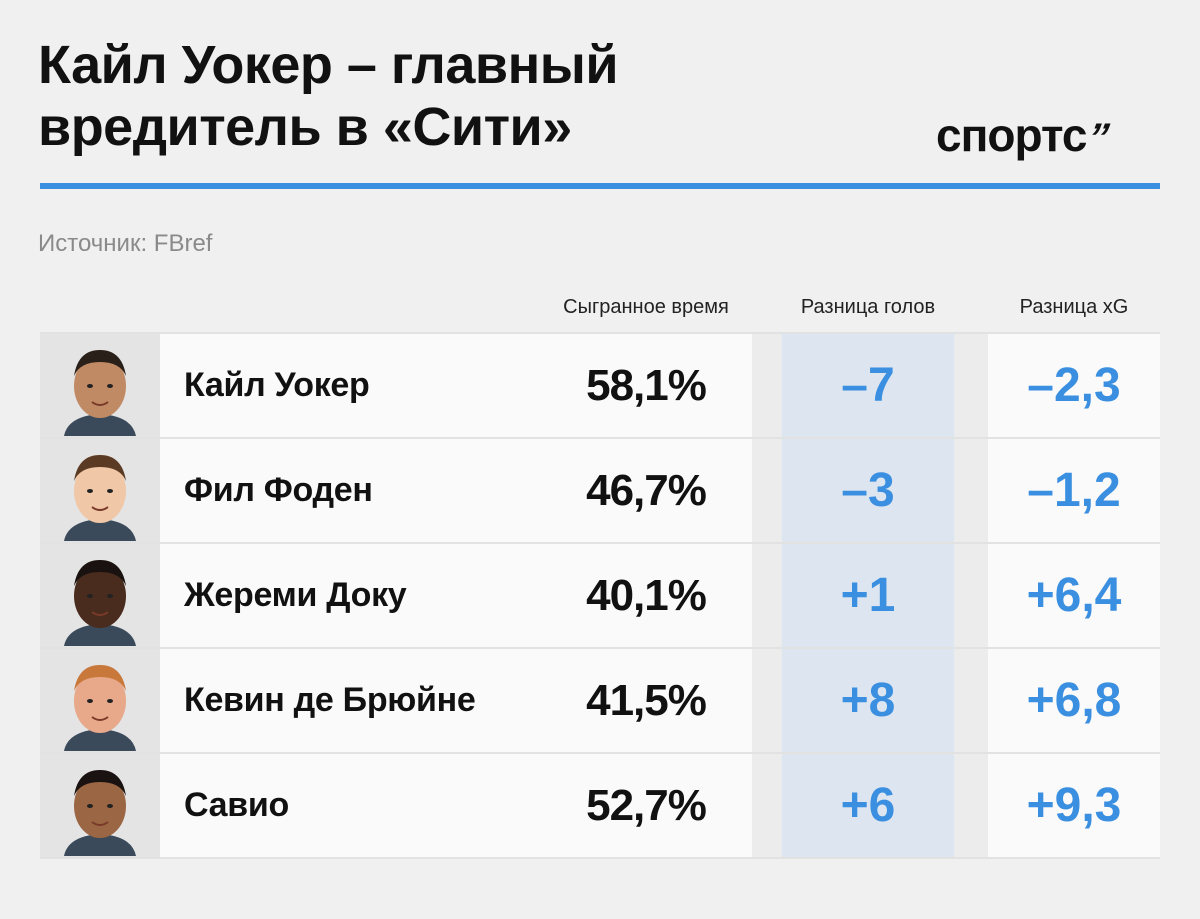  I want to click on table-row: Жереми Доку 40,1% +1 +6,4, so click(600, 595).